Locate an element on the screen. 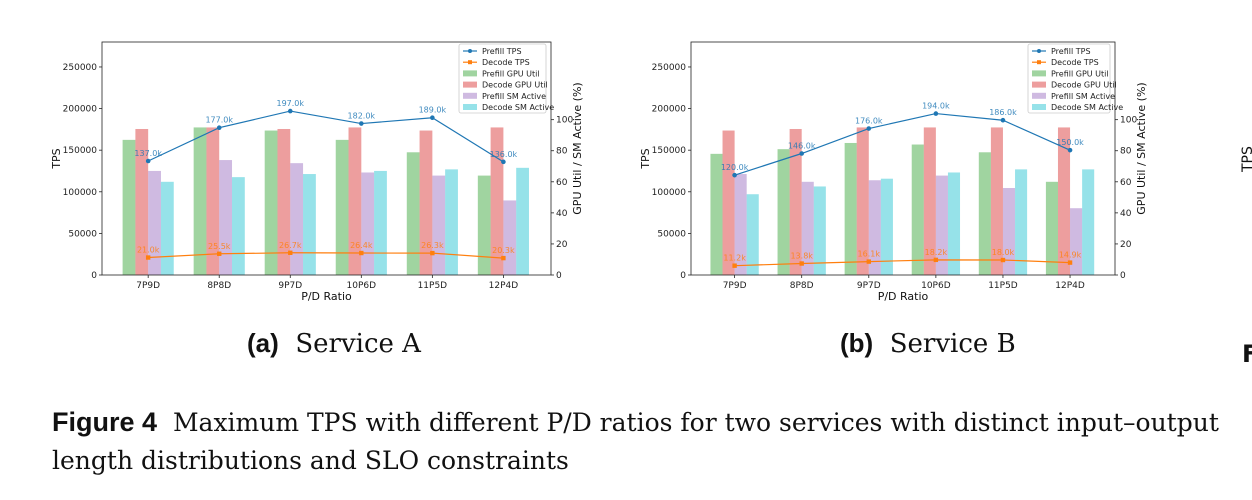 The image size is (1252, 500). data-label: 11.2k is located at coordinates (734, 258).